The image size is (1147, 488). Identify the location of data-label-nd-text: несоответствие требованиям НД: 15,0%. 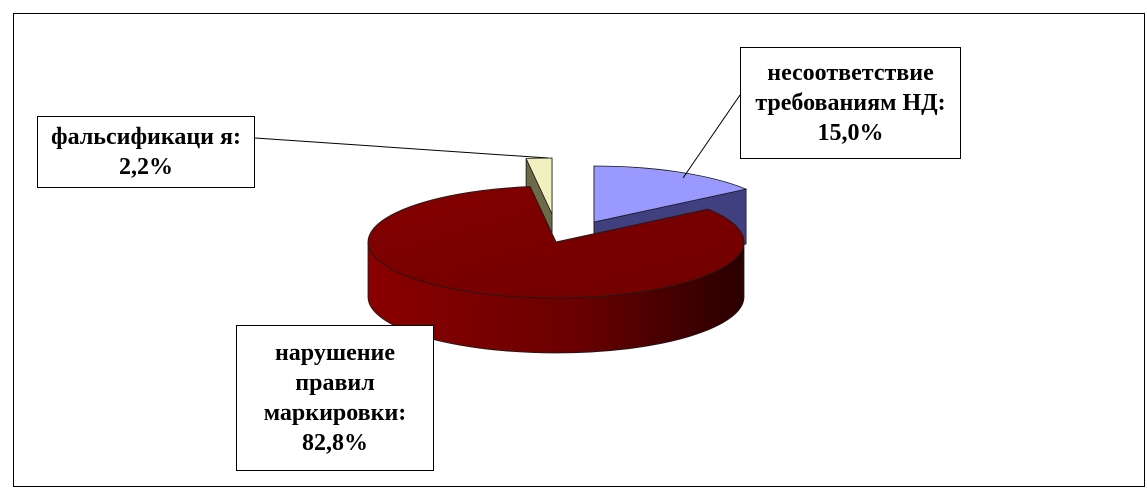
(850, 103).